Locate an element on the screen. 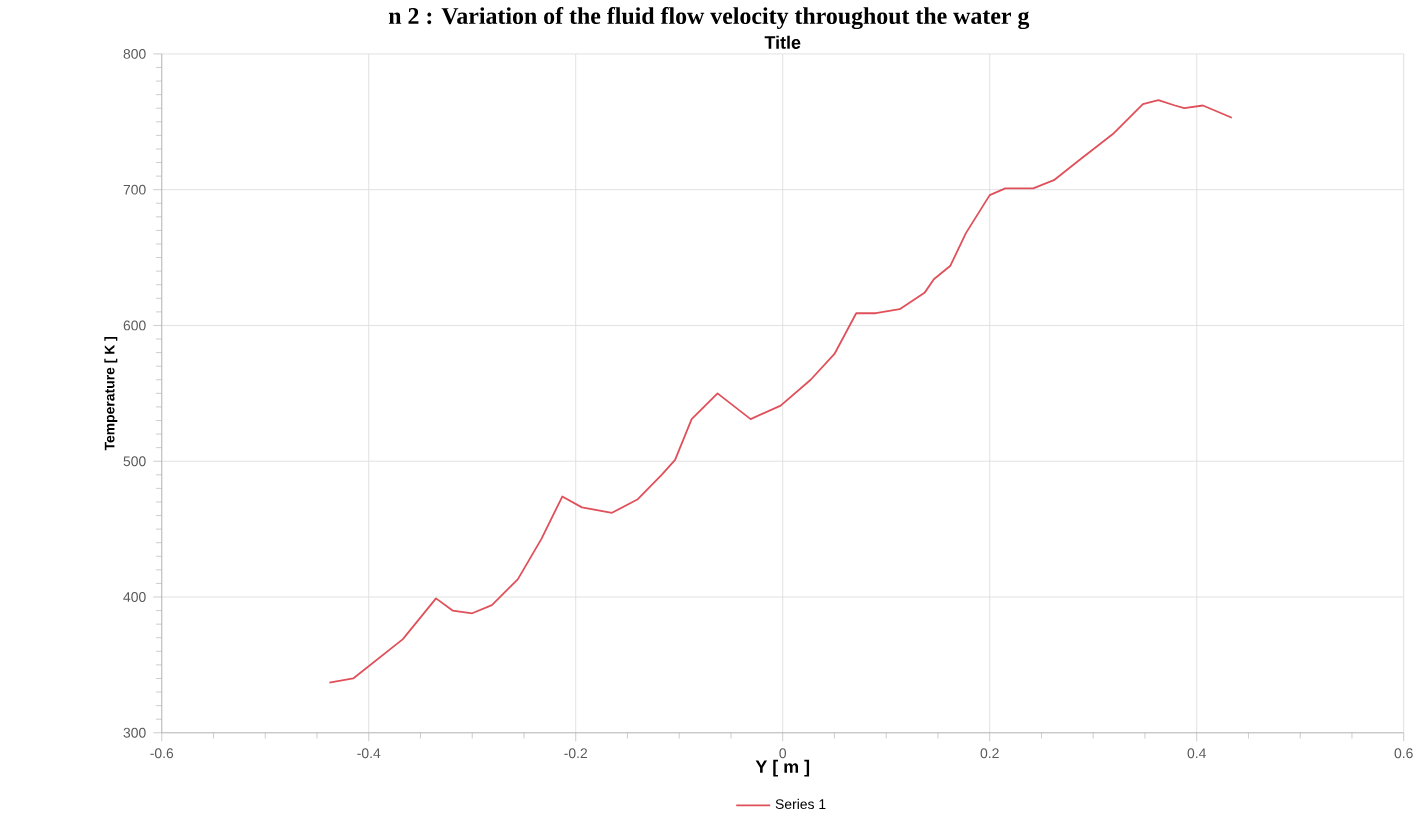 The image size is (1420, 822). text: n 2 : Variation of the fluid flow velocity throughout the water g is located at coordinates (709, 17).